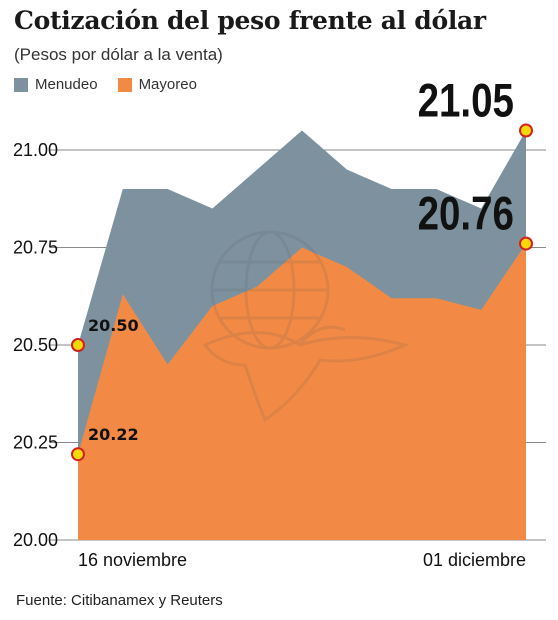 The width and height of the screenshot is (558, 620). What do you see at coordinates (167, 84) in the screenshot?
I see `legend-label-mayoreo: Mayoreo` at bounding box center [167, 84].